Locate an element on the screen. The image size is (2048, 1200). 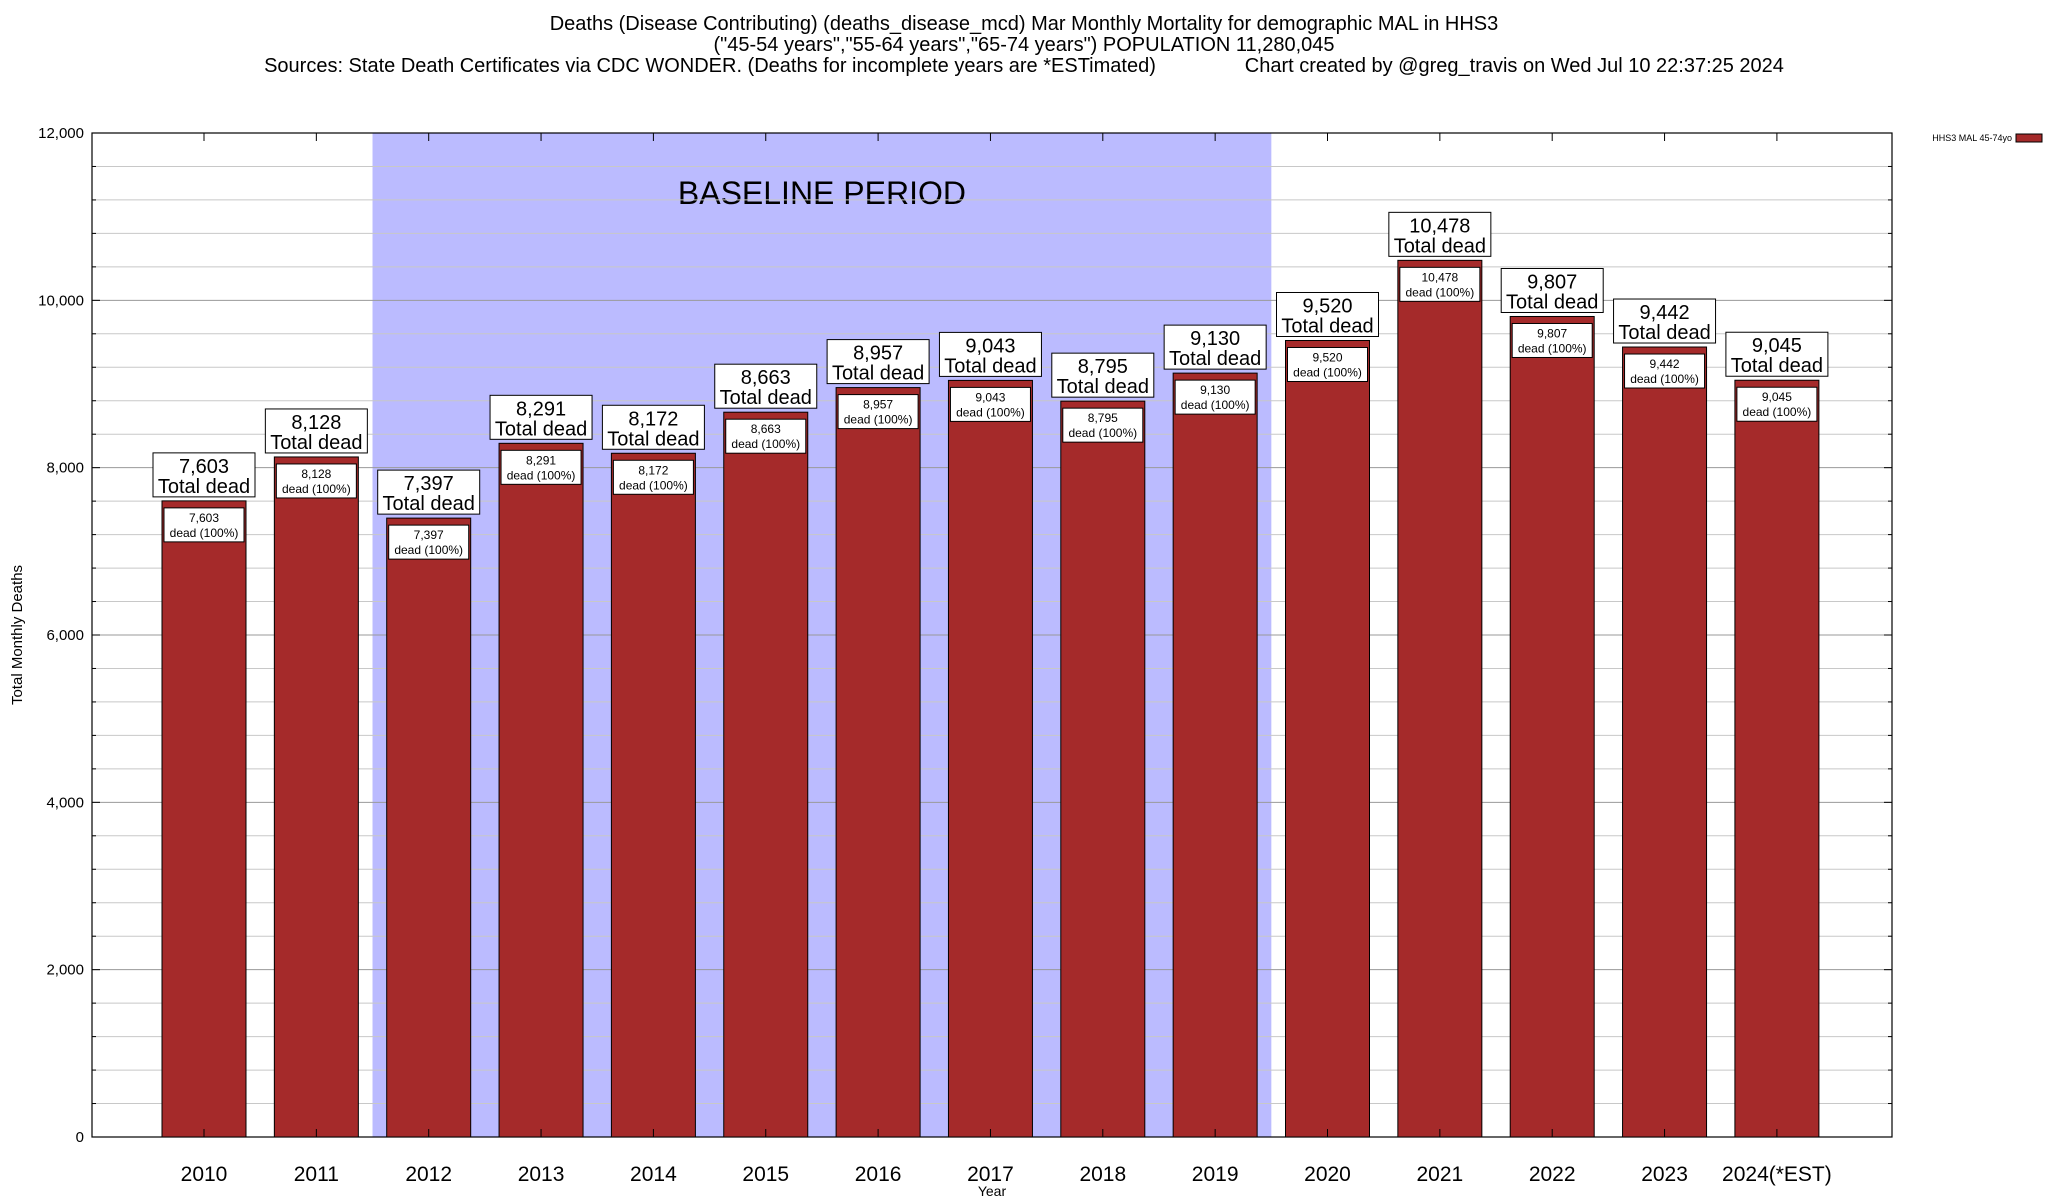
x-tick-label: 2014 is located at coordinates (653, 1174).